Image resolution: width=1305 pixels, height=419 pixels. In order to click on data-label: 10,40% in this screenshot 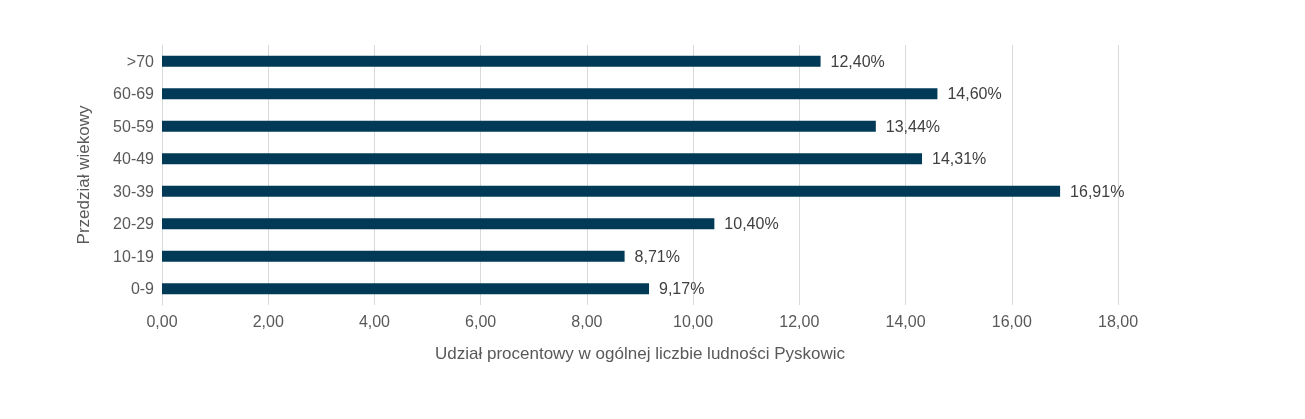, I will do `click(751, 224)`.